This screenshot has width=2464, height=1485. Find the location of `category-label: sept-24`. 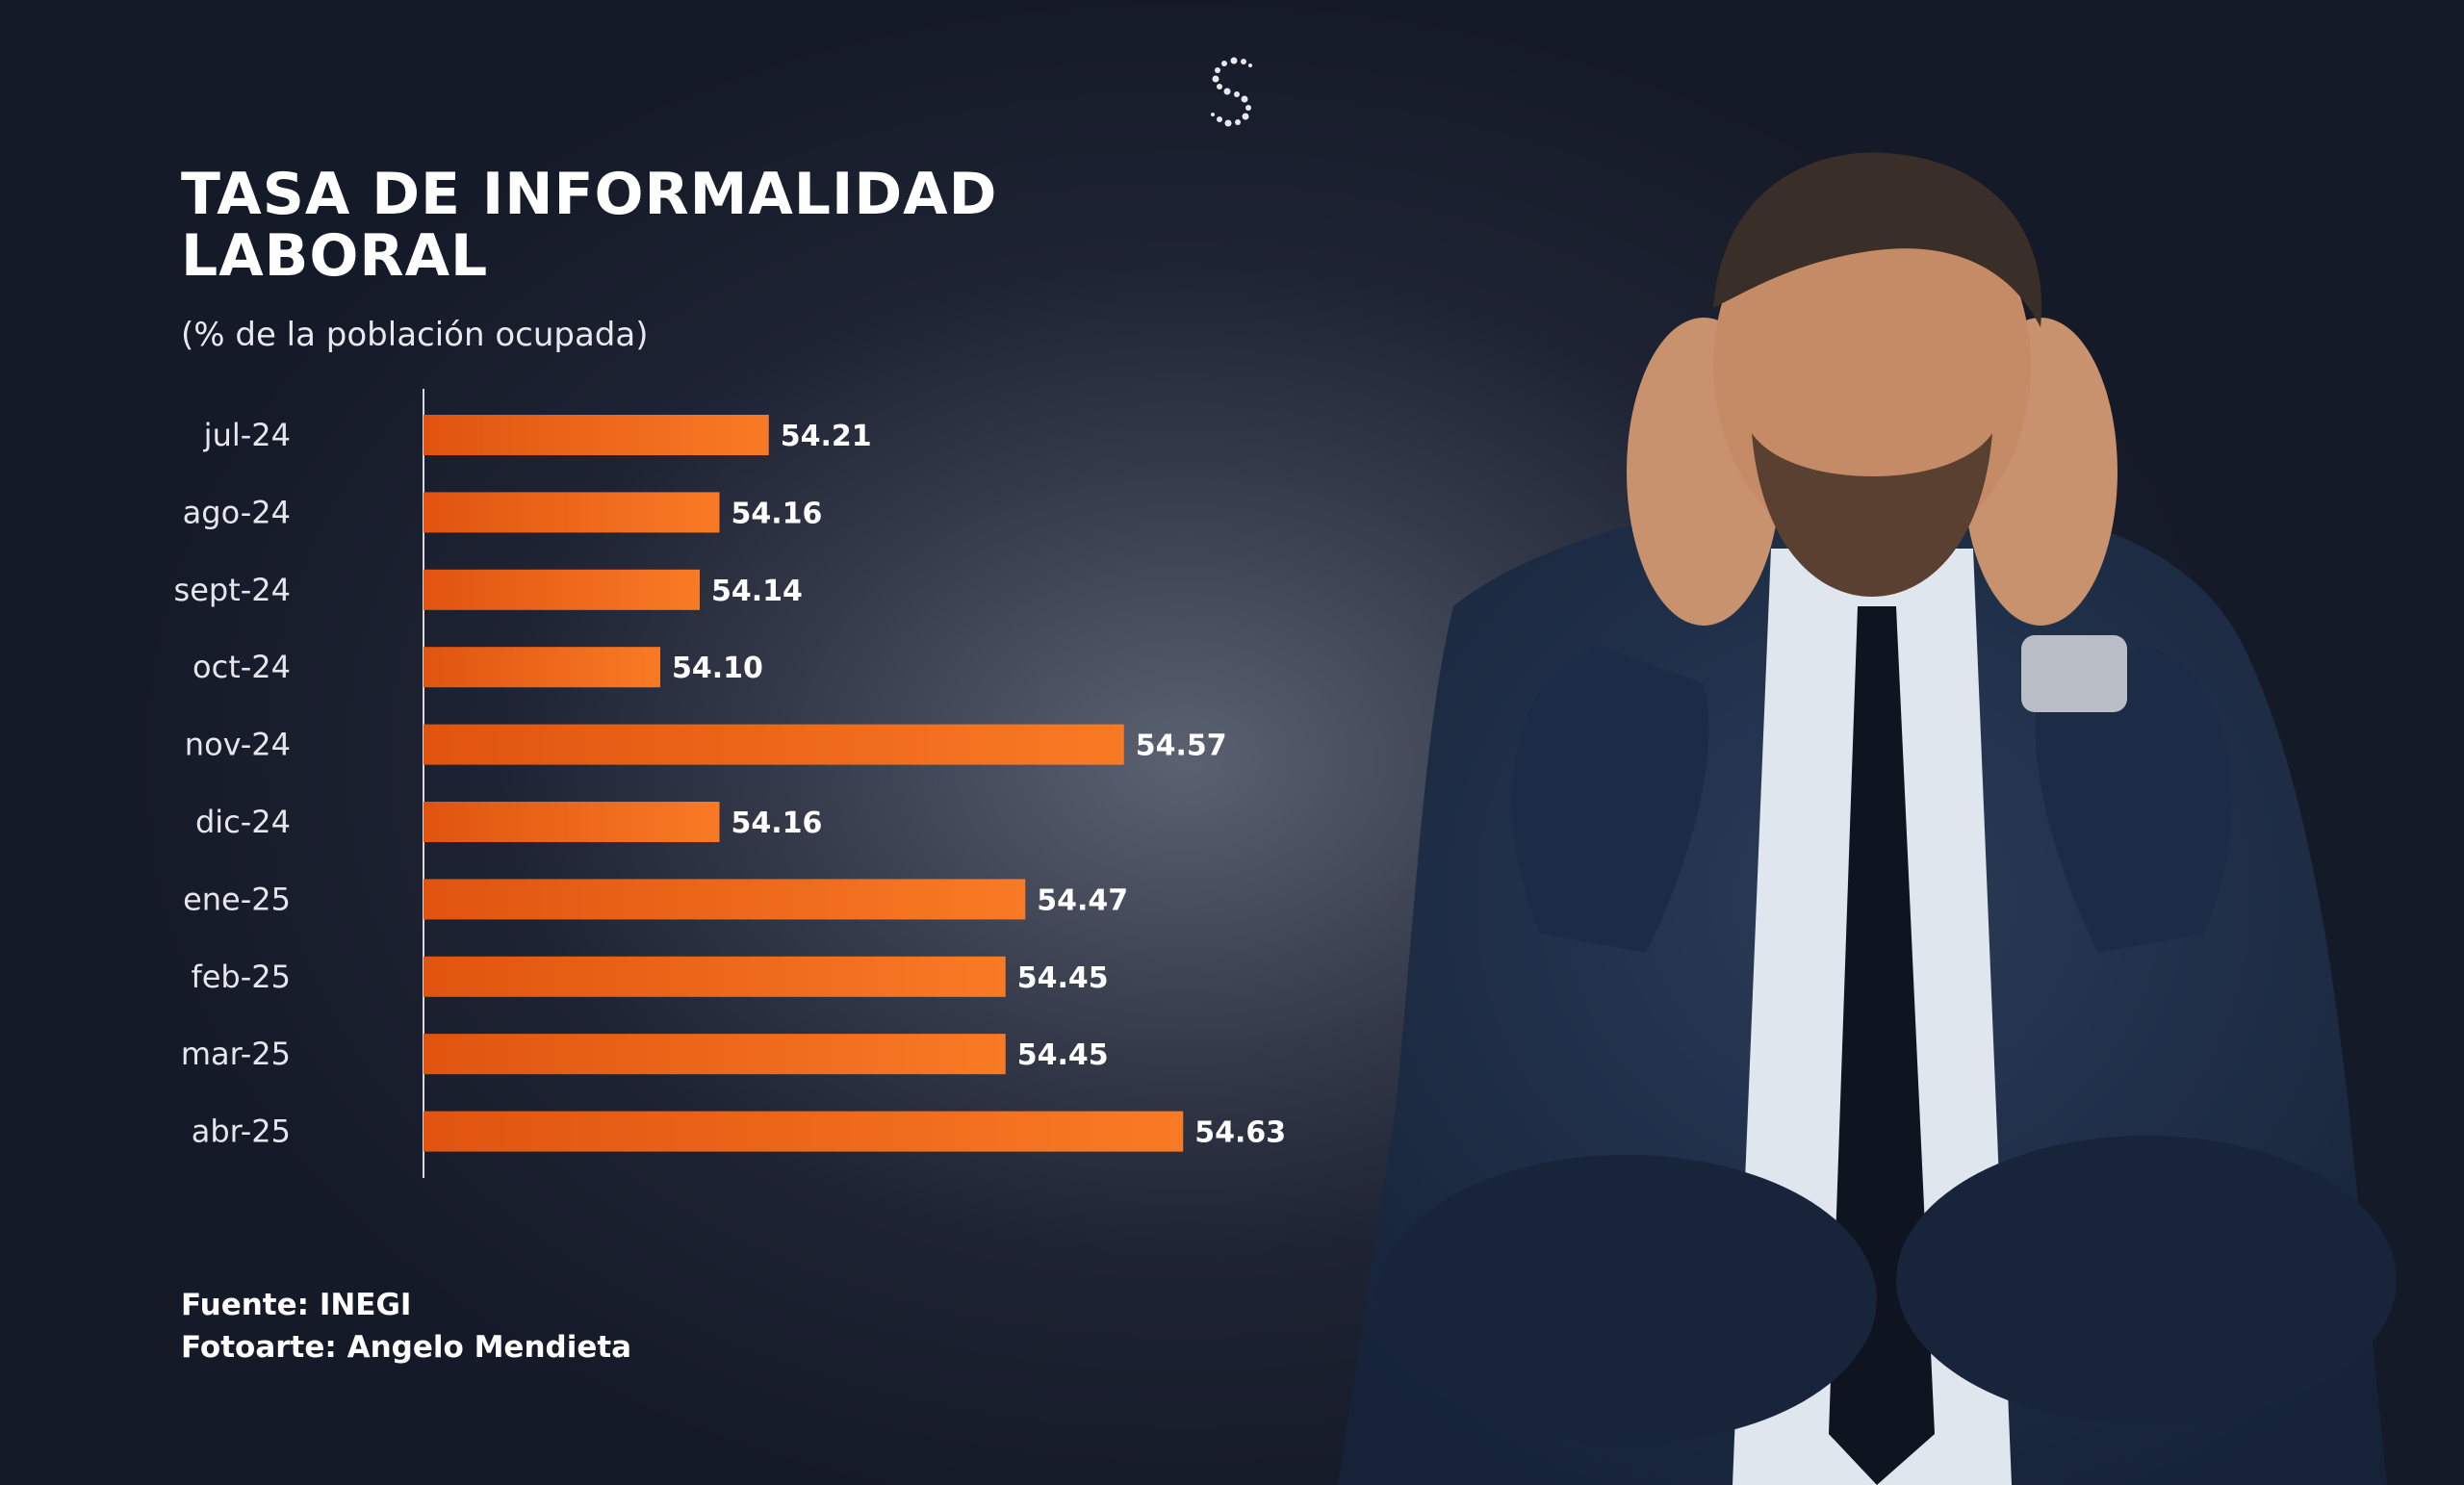

category-label: sept-24 is located at coordinates (232, 590).